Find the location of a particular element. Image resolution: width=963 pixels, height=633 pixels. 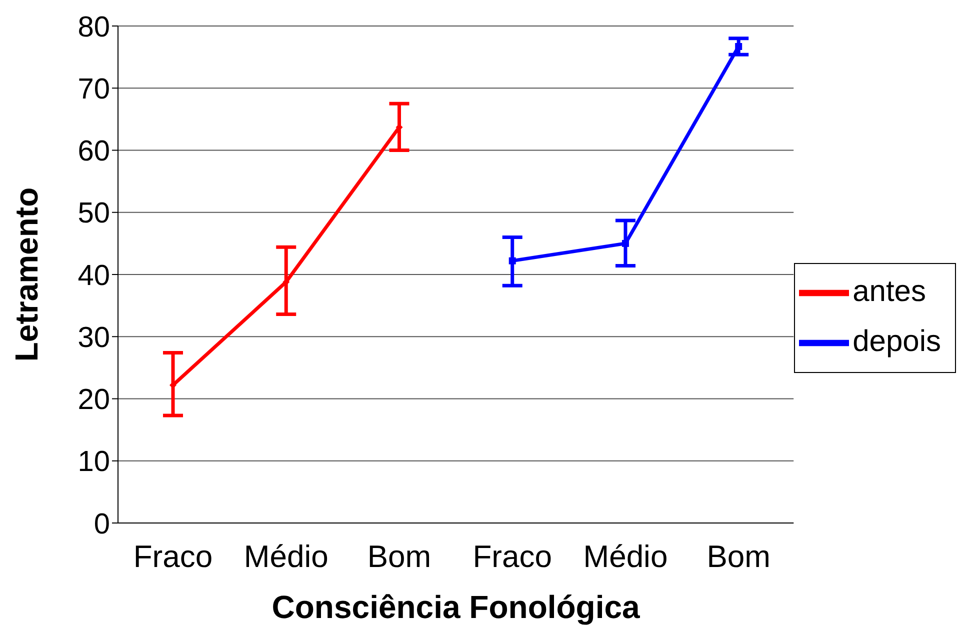

y-tick-label: 70 is located at coordinates (94, 89).